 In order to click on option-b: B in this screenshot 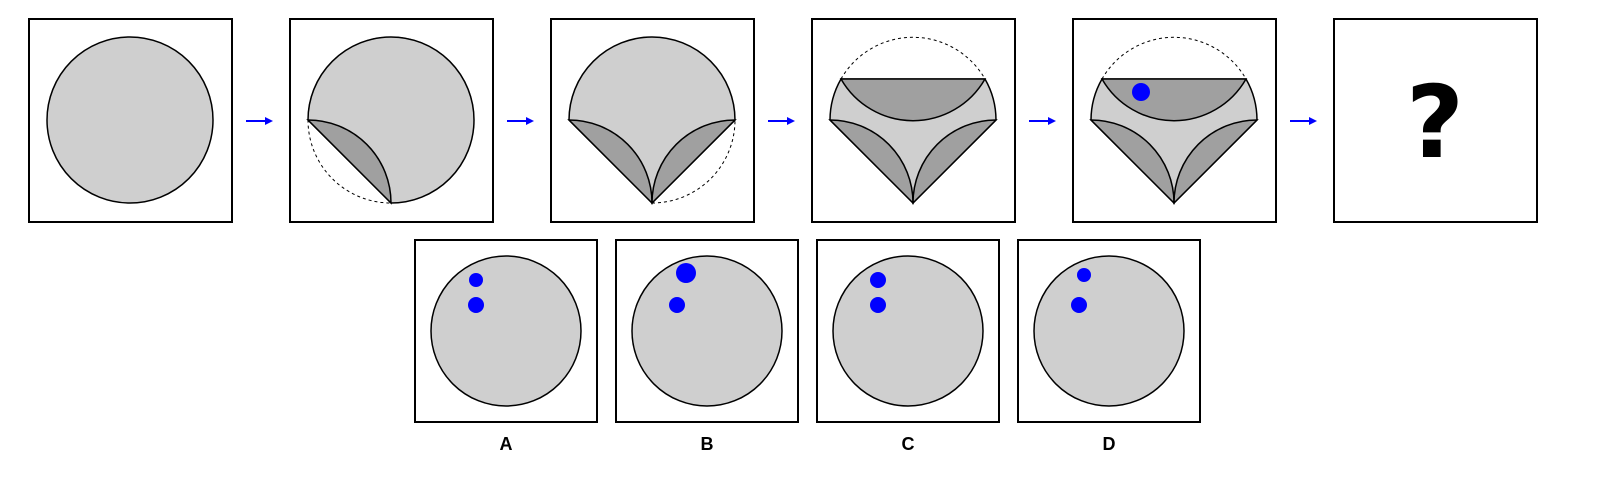, I will do `click(707, 346)`.